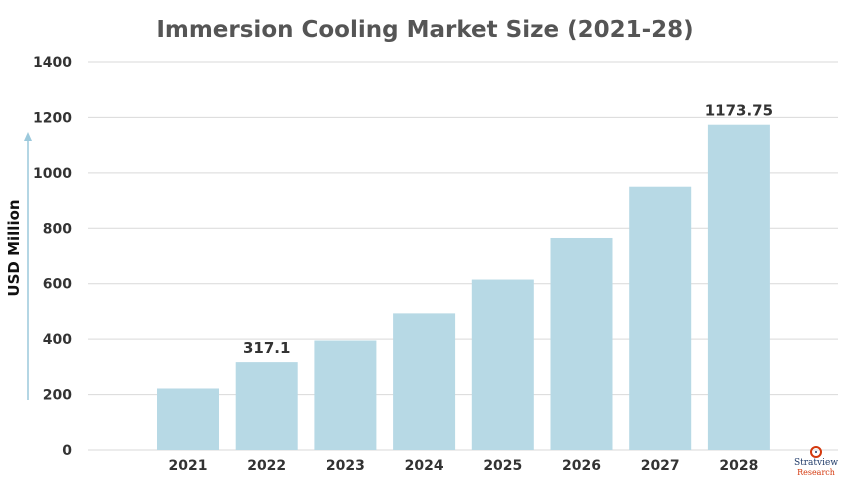 The image size is (850, 485). Describe the element at coordinates (660, 318) in the screenshot. I see `bar-2027` at that location.